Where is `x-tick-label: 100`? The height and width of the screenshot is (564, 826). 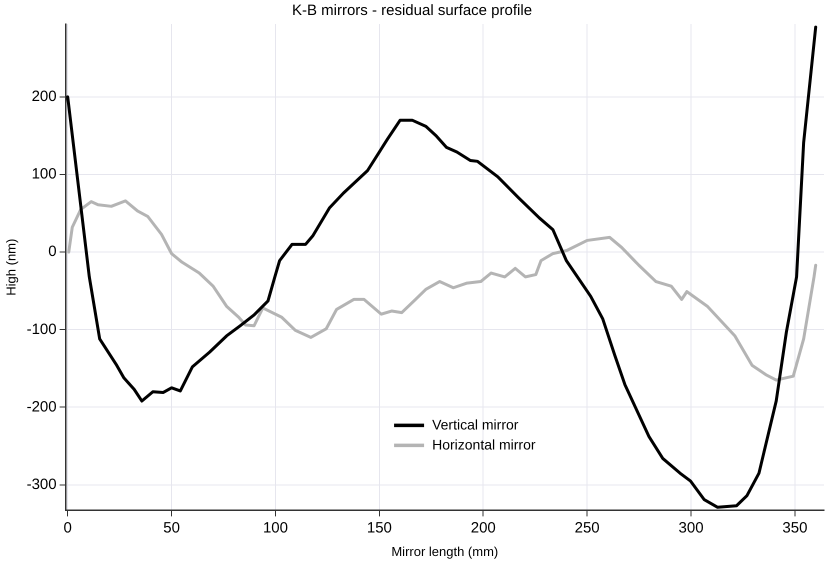
x-tick-label: 100 is located at coordinates (275, 528).